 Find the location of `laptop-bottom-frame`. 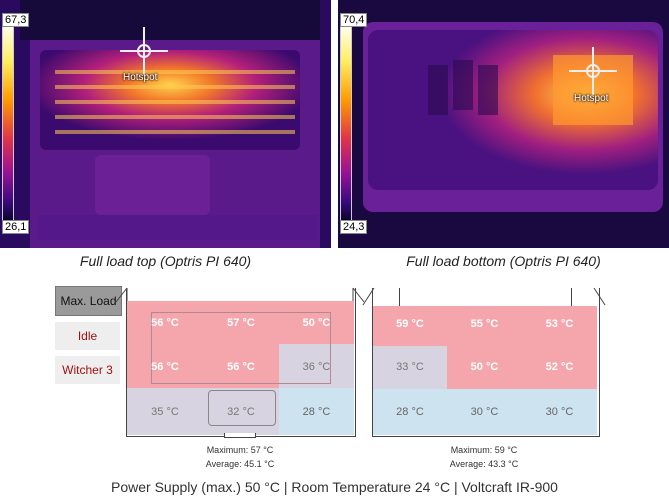

laptop-bottom-frame is located at coordinates (486, 362).